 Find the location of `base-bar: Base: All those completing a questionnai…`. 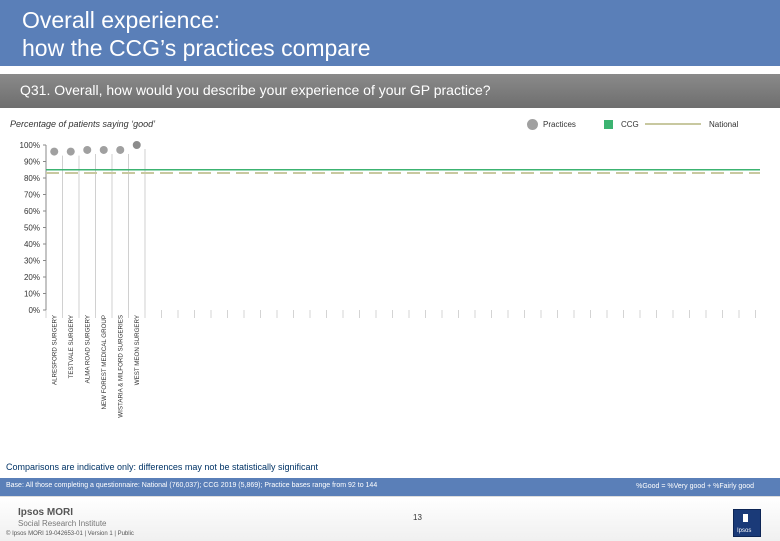

base-bar: Base: All those completing a questionnai… is located at coordinates (390, 487).